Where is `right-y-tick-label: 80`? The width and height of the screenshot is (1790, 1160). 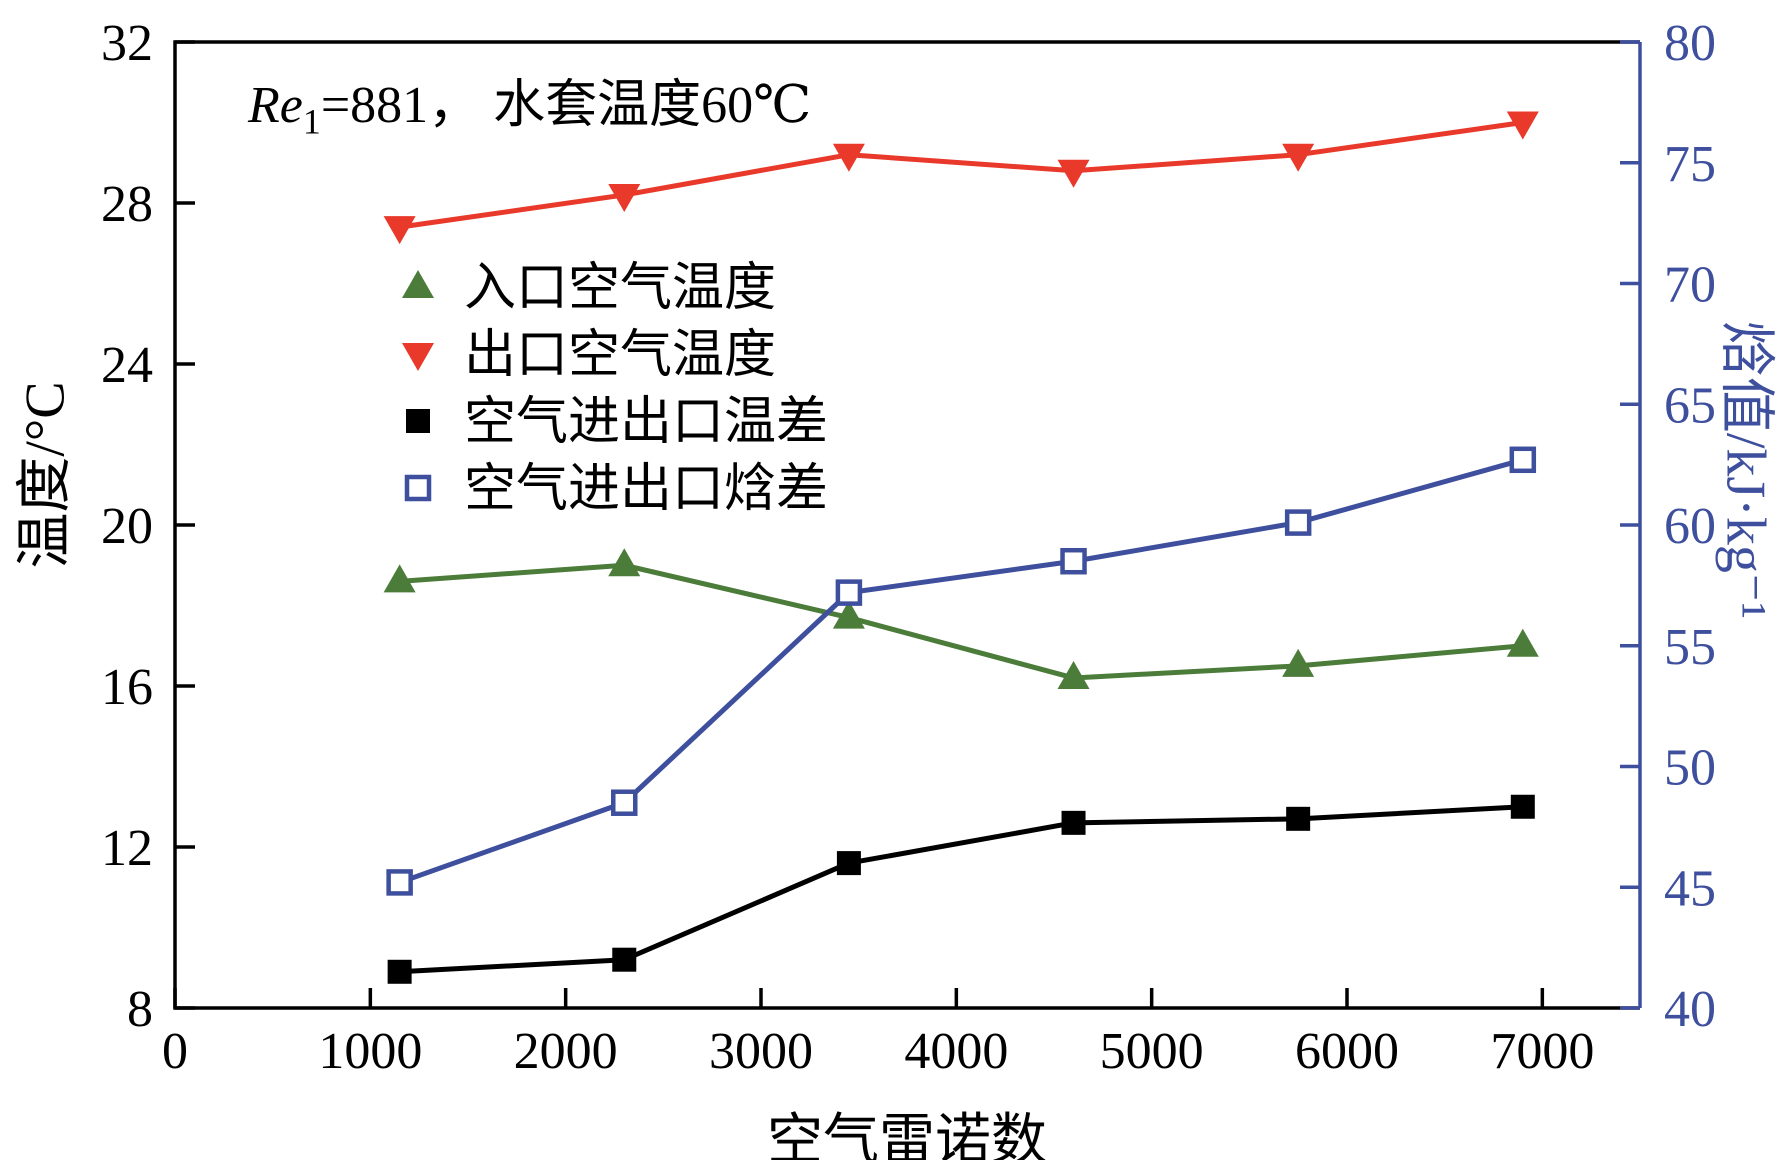
right-y-tick-label: 80 is located at coordinates (1690, 43).